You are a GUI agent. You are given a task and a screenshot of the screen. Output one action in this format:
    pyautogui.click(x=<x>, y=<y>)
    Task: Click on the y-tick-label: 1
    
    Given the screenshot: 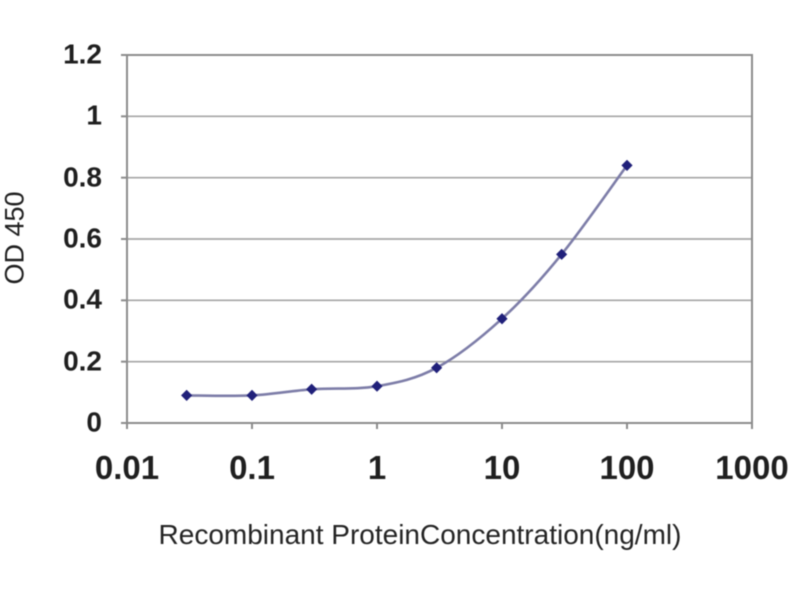 What is the action you would take?
    pyautogui.click(x=94, y=115)
    